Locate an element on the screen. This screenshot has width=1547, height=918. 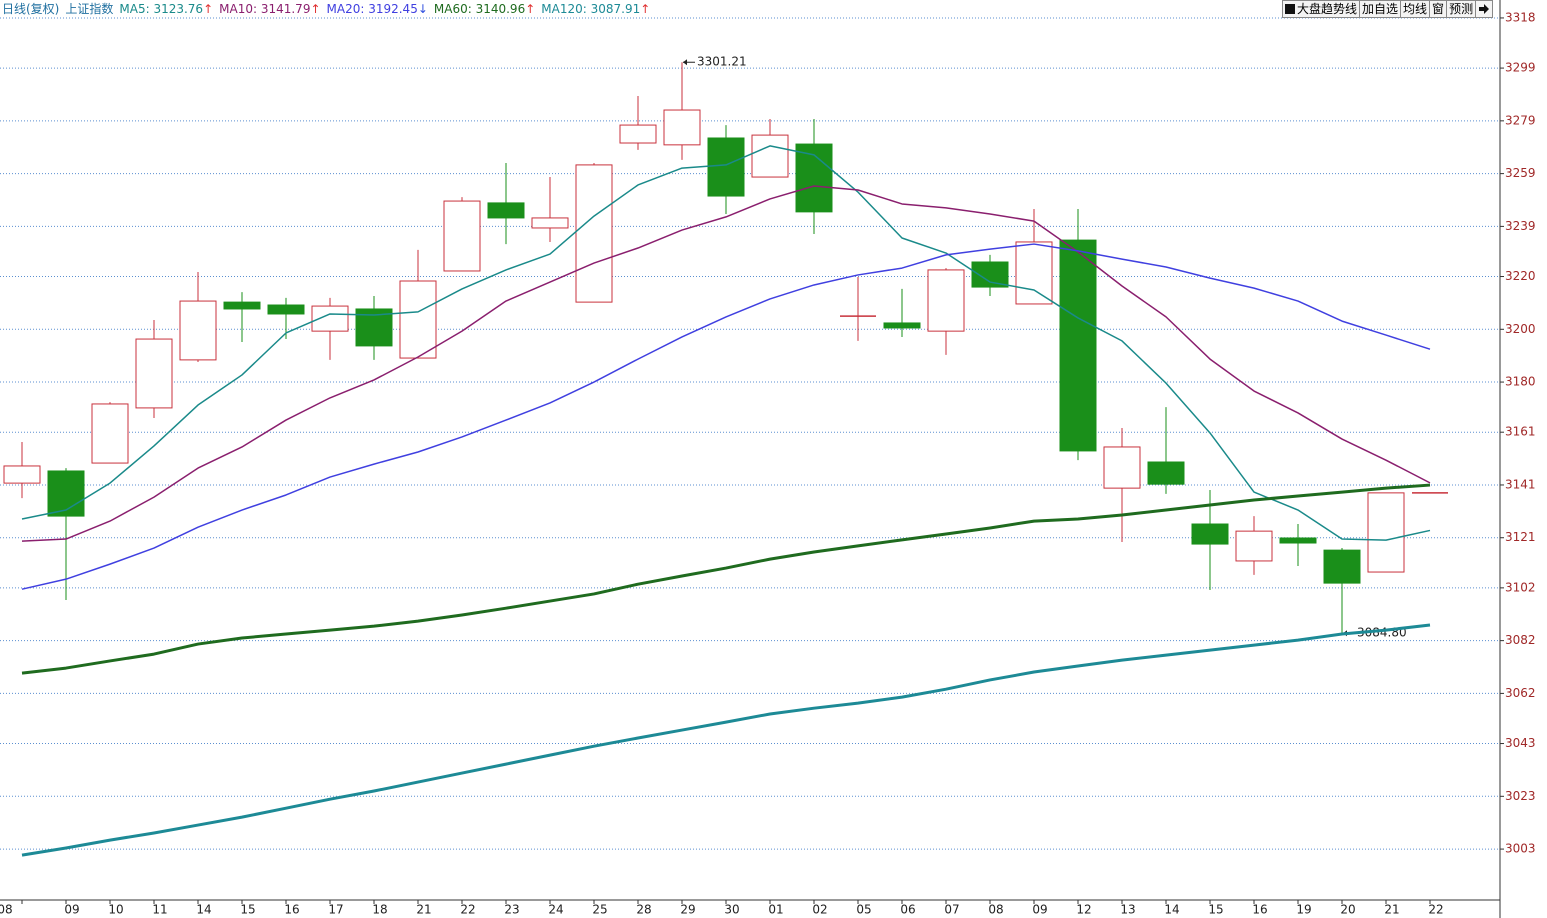
y-tick-label: 3239 is located at coordinates (1520, 226).